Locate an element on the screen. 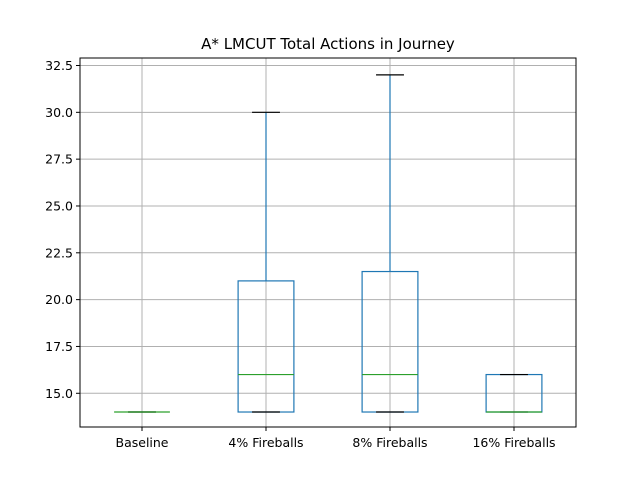  x-tick-label: 8% Fireballs is located at coordinates (389, 442).